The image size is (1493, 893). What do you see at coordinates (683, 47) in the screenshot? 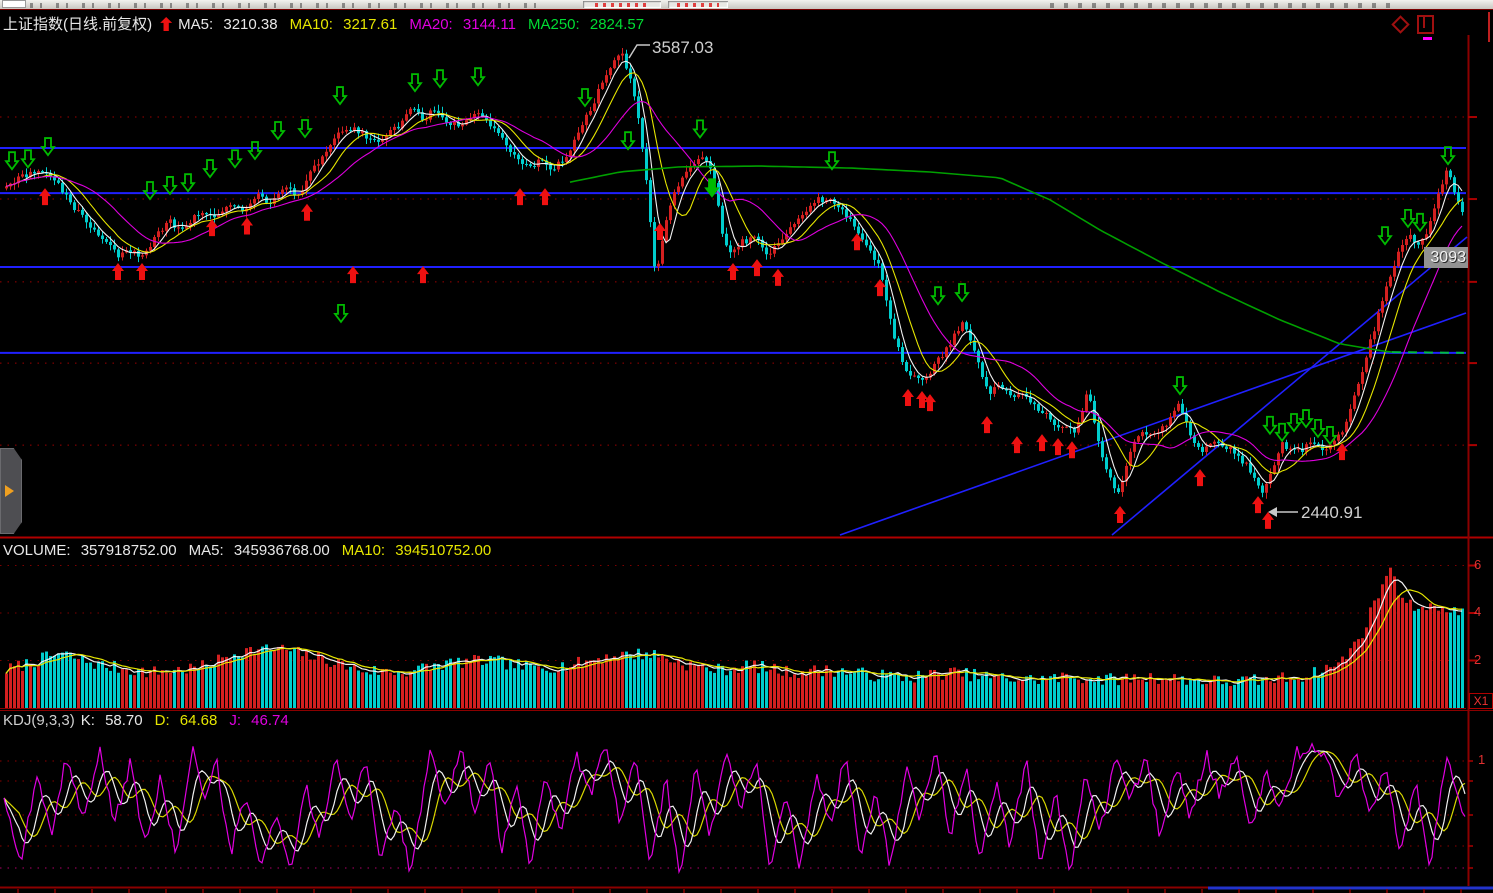
I see `peak-price-label: 3587.03` at bounding box center [683, 47].